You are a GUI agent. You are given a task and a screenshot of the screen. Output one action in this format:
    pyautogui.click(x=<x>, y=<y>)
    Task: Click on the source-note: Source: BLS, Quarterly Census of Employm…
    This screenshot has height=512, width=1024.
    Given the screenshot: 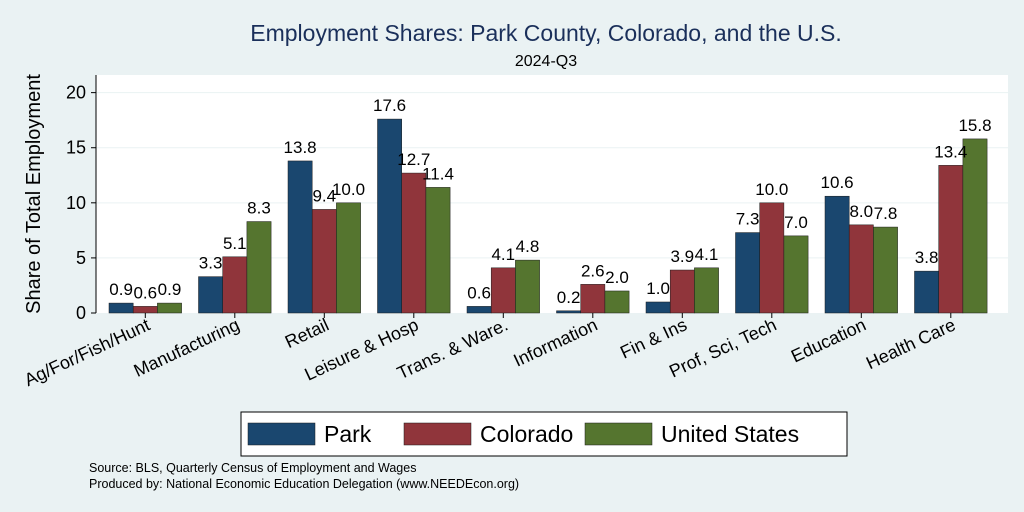 What is the action you would take?
    pyautogui.click(x=252, y=468)
    